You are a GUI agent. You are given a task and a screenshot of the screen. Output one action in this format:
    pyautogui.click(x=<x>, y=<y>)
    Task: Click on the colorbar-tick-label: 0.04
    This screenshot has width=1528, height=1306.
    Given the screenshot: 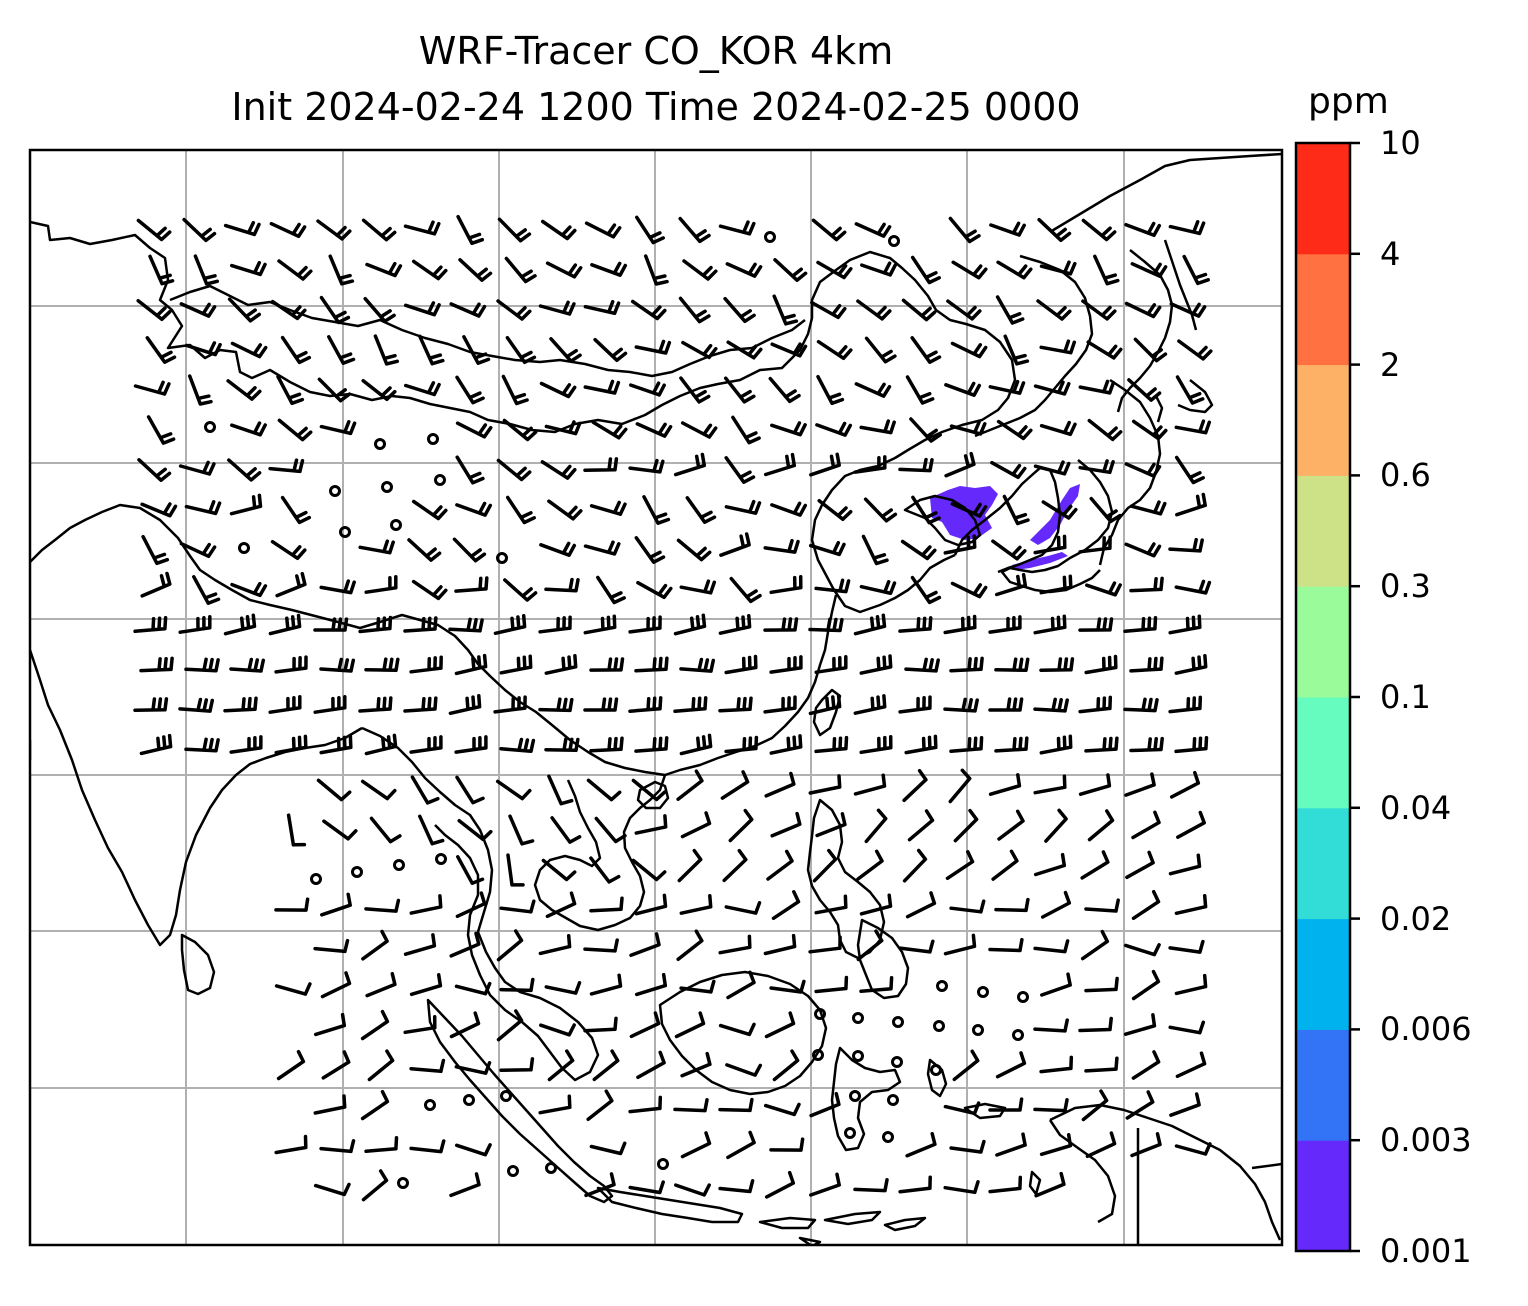 What is the action you would take?
    pyautogui.click(x=1416, y=807)
    